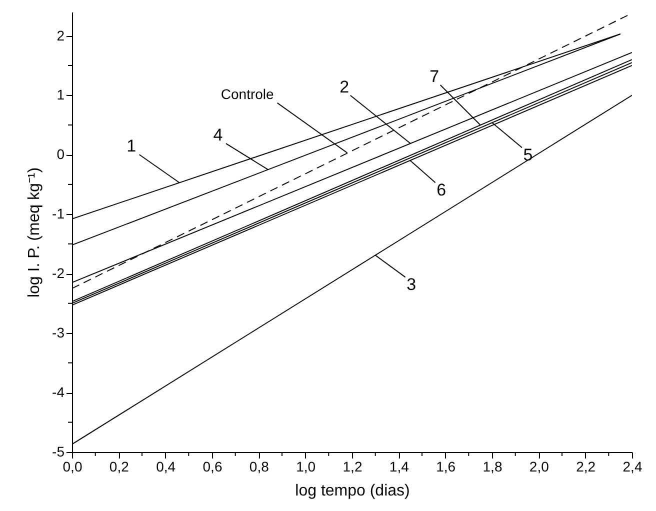 The image size is (656, 511). I want to click on x-tick-label: 0,4, so click(166, 466).